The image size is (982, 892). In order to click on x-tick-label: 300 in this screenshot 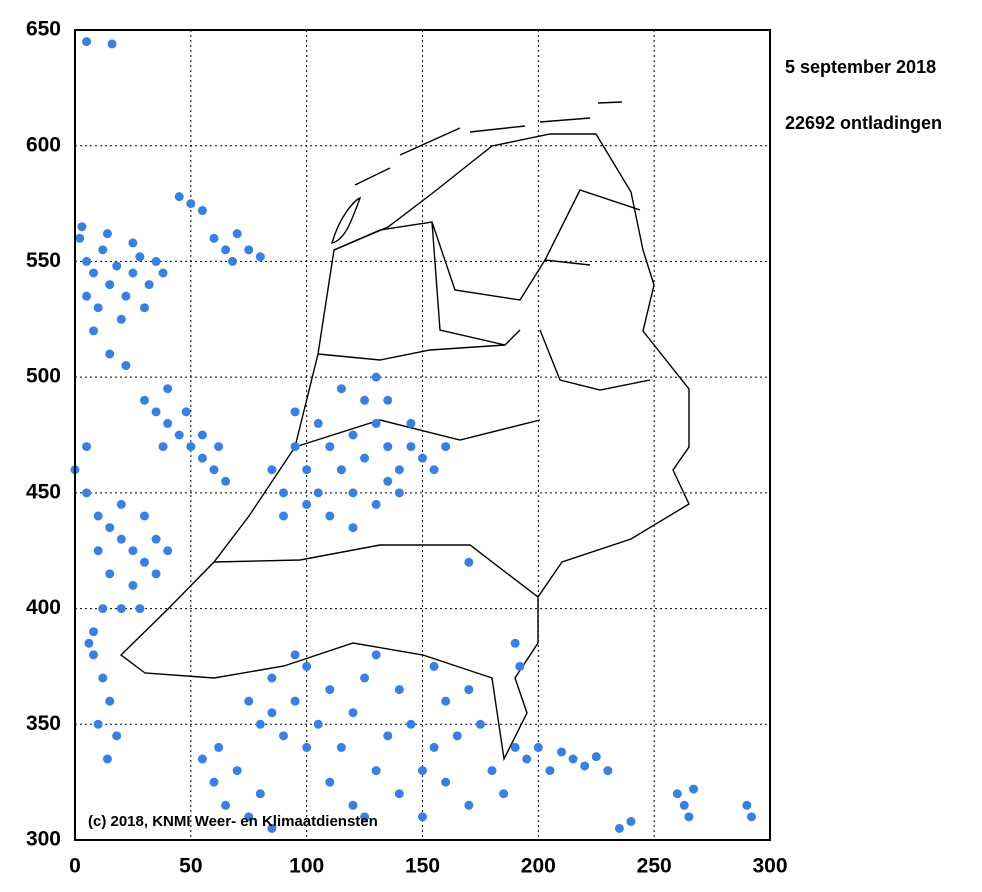, I will do `click(769, 866)`.